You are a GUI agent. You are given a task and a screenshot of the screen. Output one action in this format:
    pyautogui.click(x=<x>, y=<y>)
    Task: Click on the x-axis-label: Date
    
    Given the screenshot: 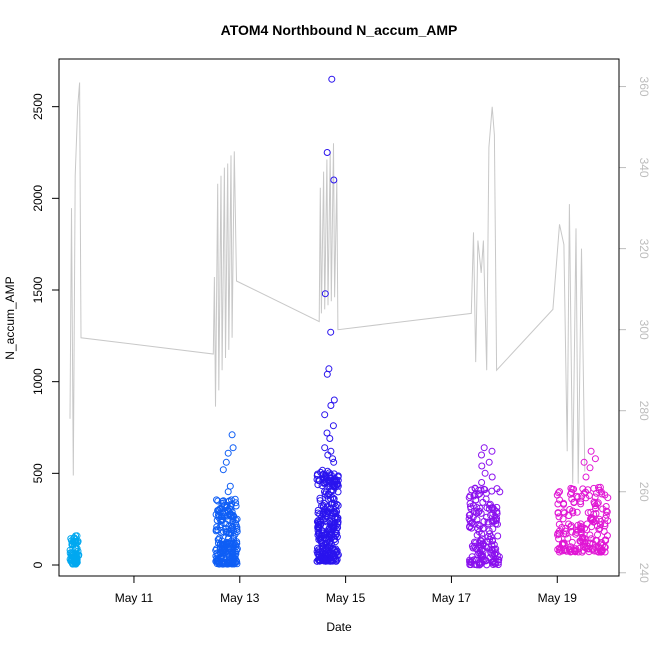 What is the action you would take?
    pyautogui.click(x=339, y=627)
    